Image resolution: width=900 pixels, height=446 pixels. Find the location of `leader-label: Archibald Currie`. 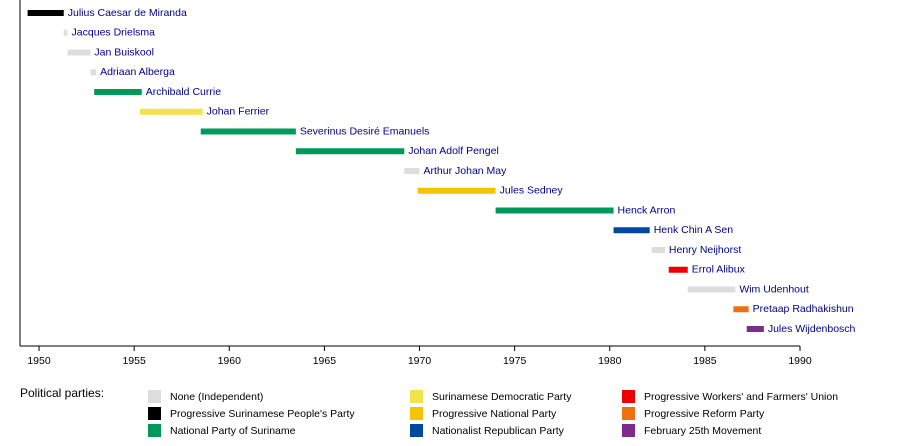

leader-label: Archibald Currie is located at coordinates (183, 92).